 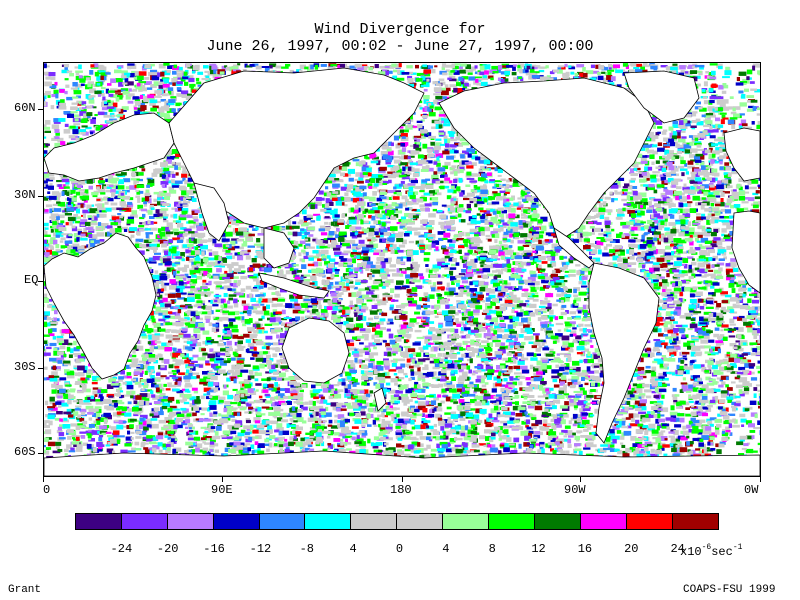 What do you see at coordinates (624, 353) in the screenshot?
I see `land-south-america` at bounding box center [624, 353].